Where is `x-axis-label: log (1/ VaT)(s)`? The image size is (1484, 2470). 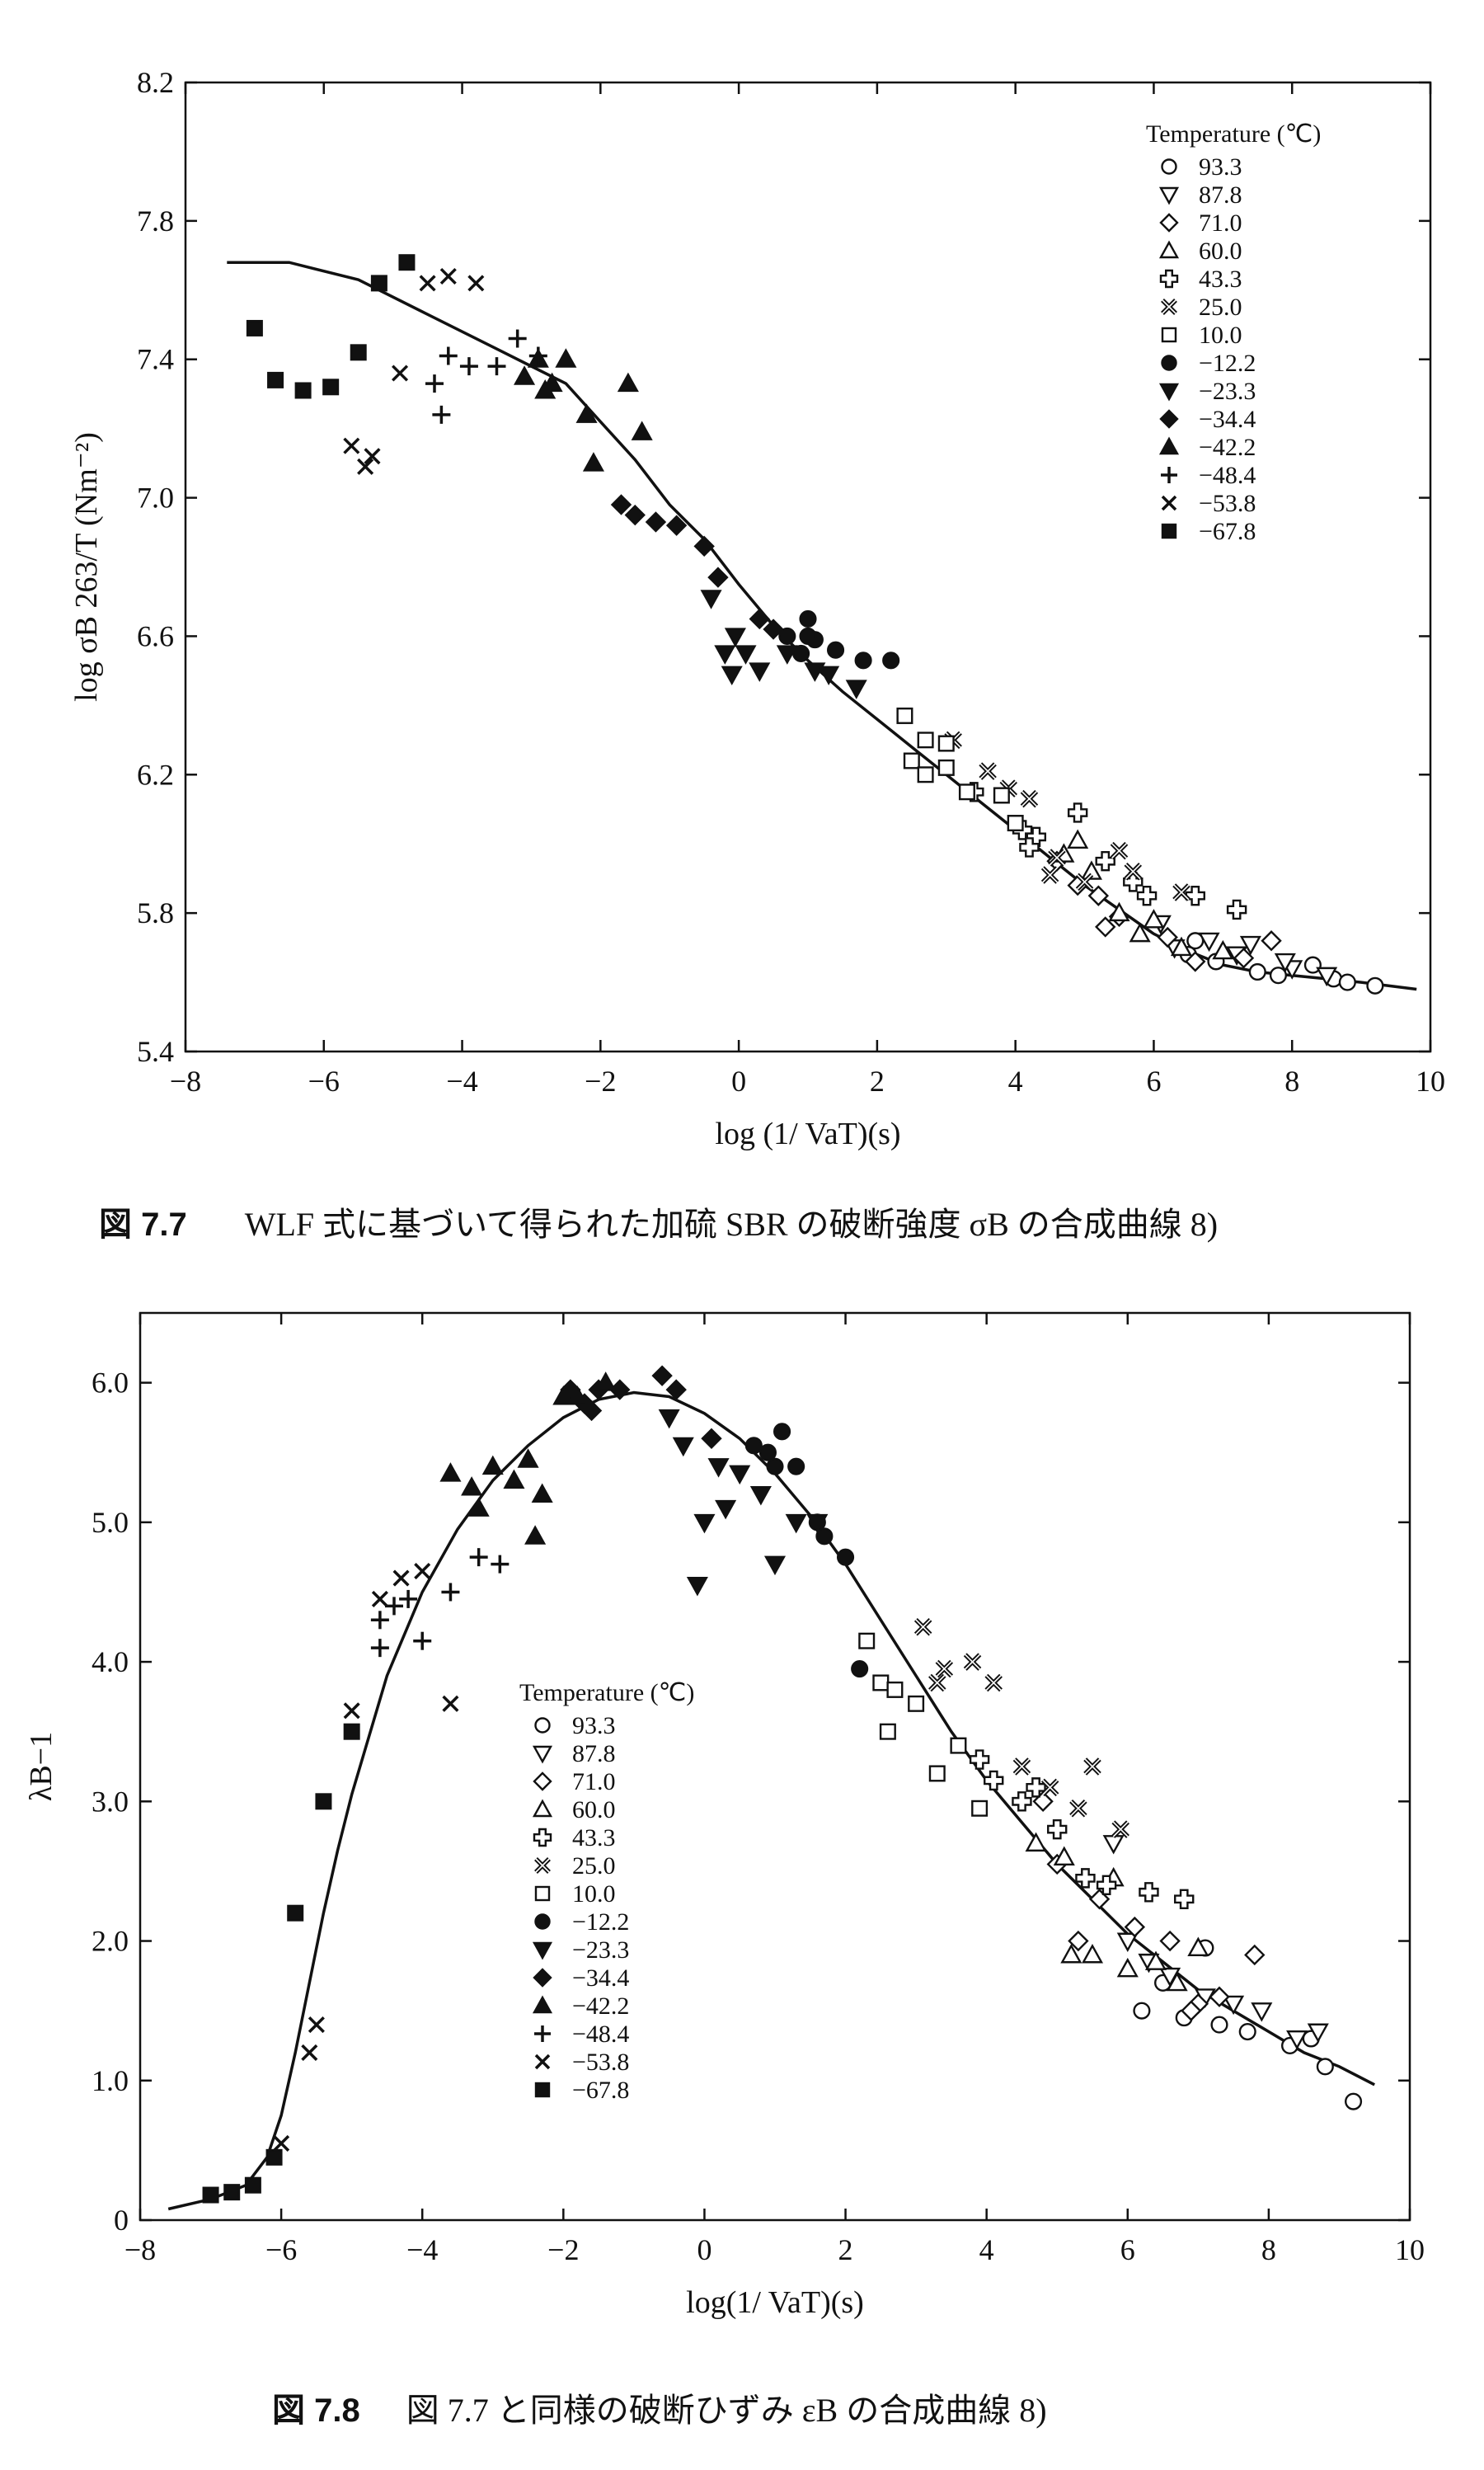 x-axis-label: log (1/ VaT)(s) is located at coordinates (807, 1134).